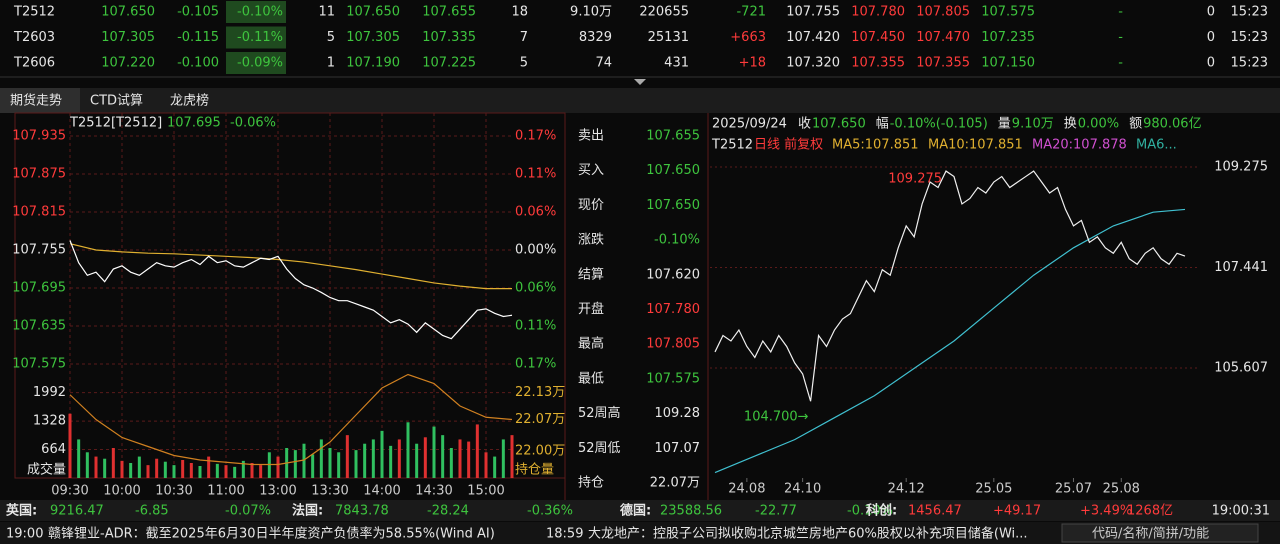 Image resolution: width=1280 pixels, height=544 pixels. What do you see at coordinates (749, 124) in the screenshot?
I see `header-label: 2025/09/24` at bounding box center [749, 124].